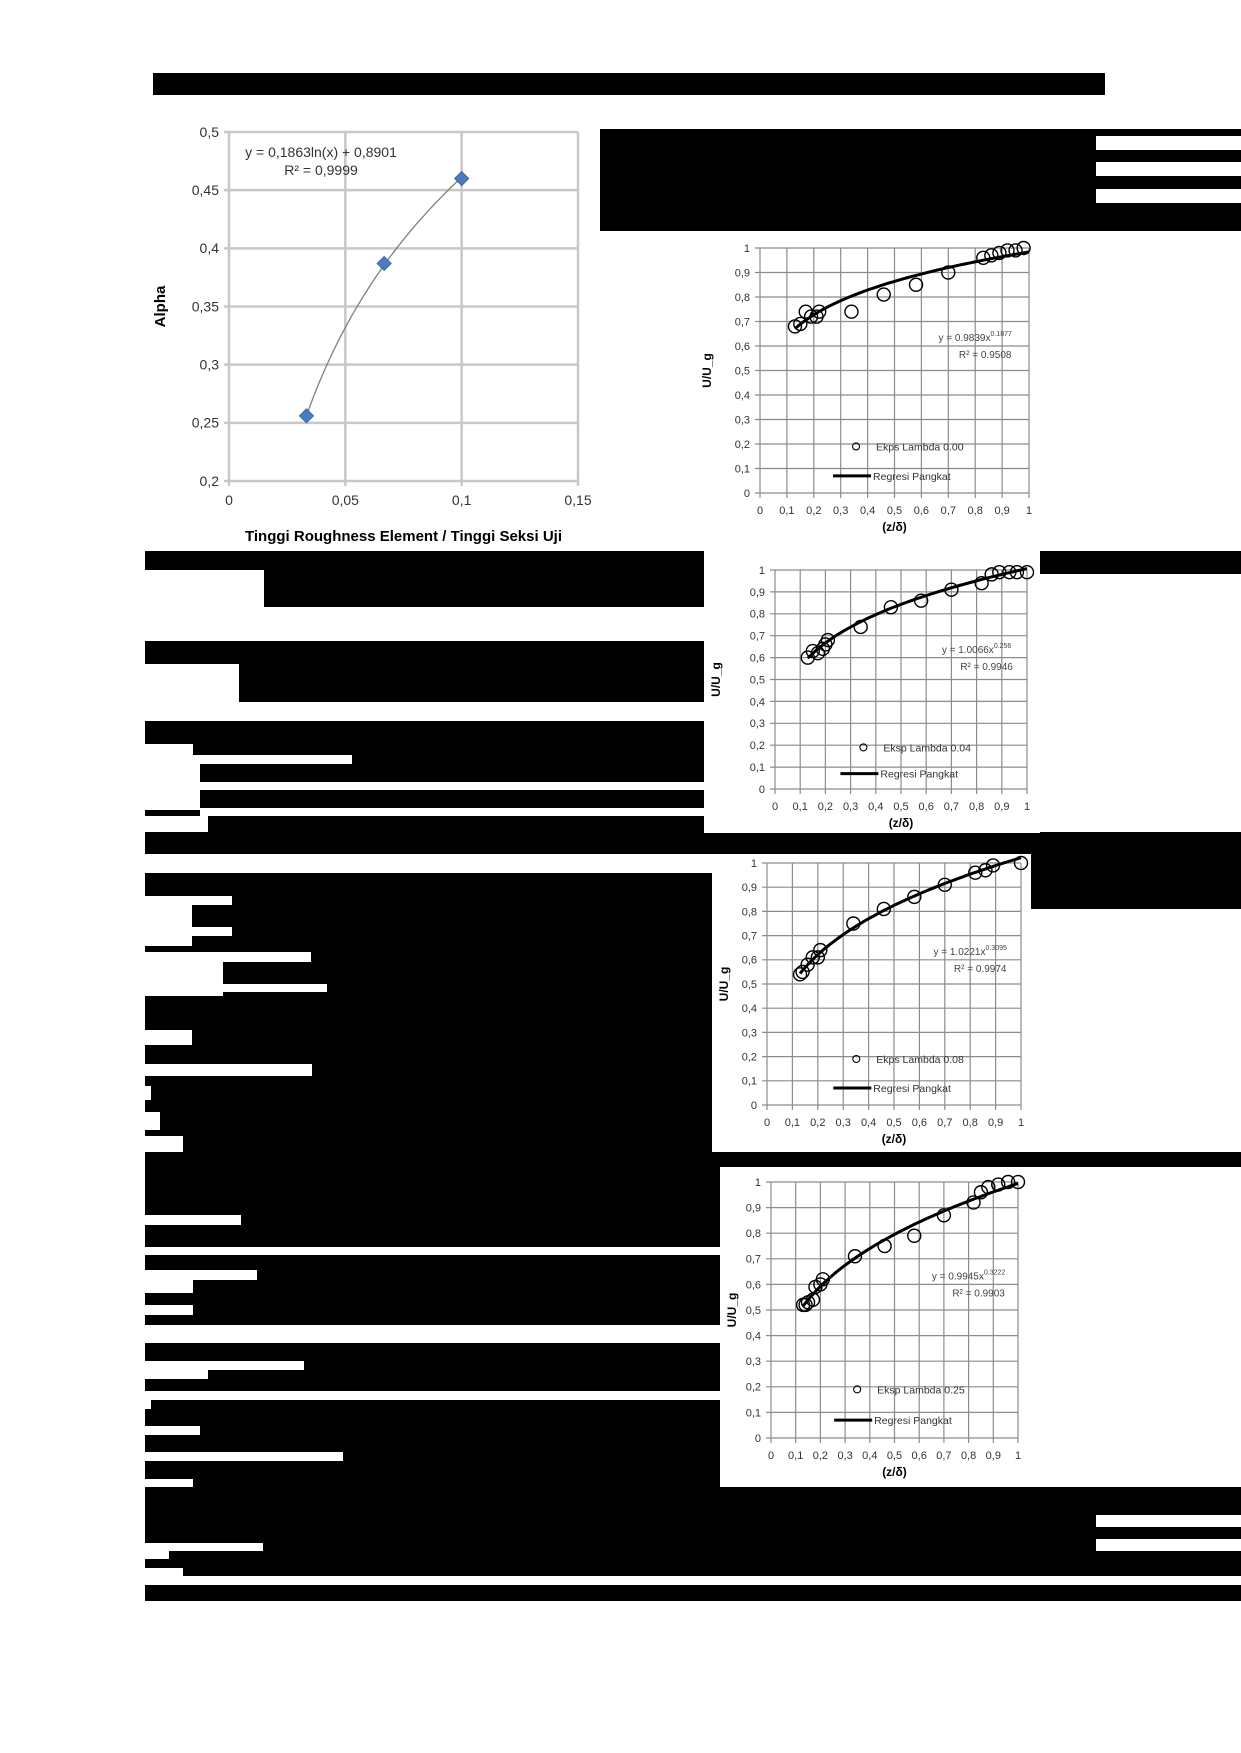 This screenshot has height=1753, width=1241. What do you see at coordinates (921, 1390) in the screenshot?
I see `legend-label-data: Eksp Lambda 0.25` at bounding box center [921, 1390].